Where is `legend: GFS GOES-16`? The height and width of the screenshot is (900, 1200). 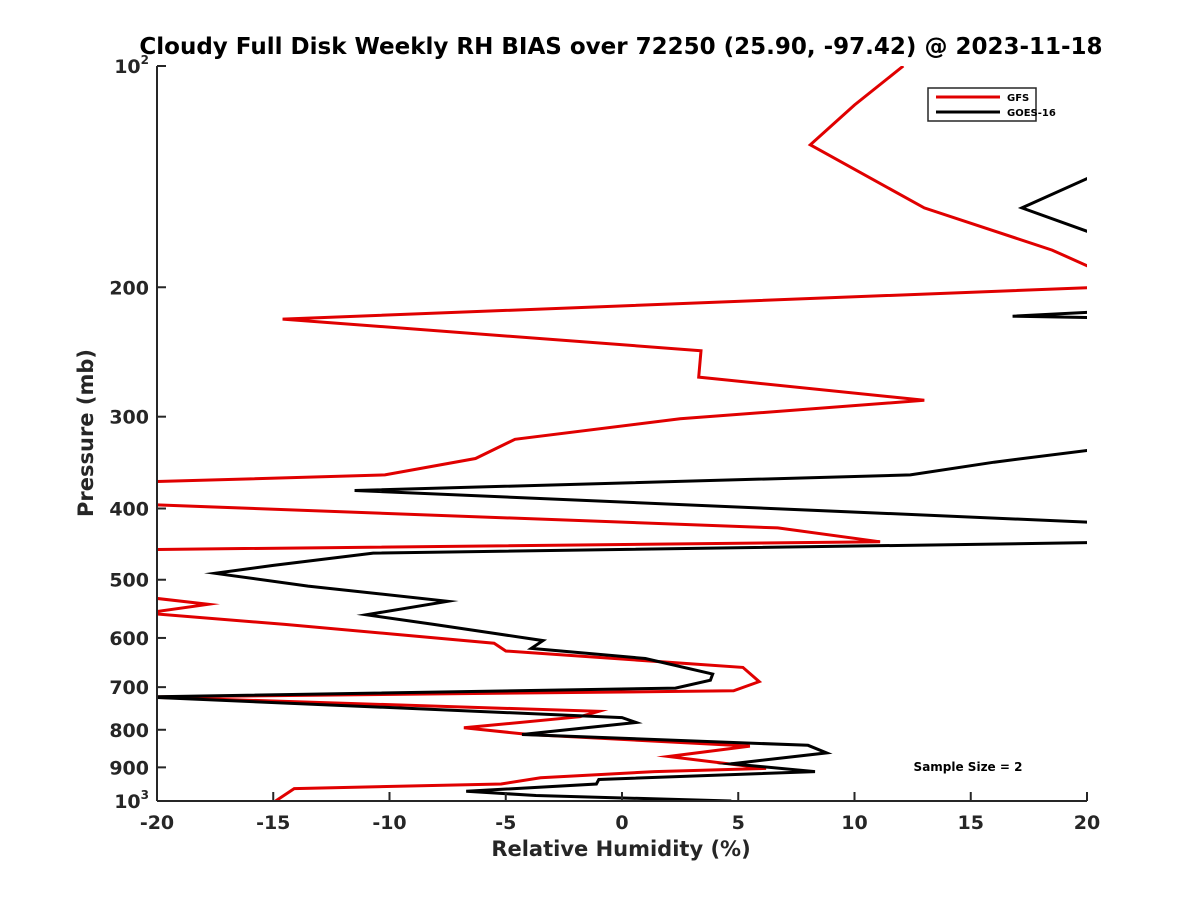
legend: GFS GOES-16 is located at coordinates (991, 104).